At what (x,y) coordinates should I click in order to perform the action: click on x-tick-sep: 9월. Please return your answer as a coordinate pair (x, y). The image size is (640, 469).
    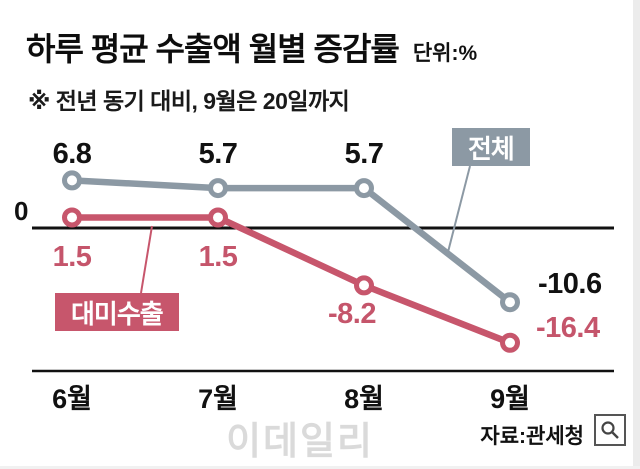
    Looking at the image, I should click on (510, 399).